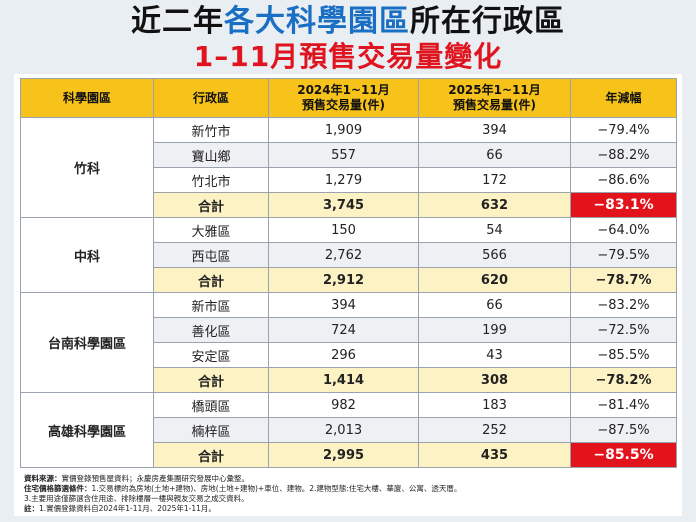 The width and height of the screenshot is (696, 522). I want to click on note: 3.主要用途僅篩選含住用途、排除樓層一樓與親友交易之成交資料。, so click(242, 499).